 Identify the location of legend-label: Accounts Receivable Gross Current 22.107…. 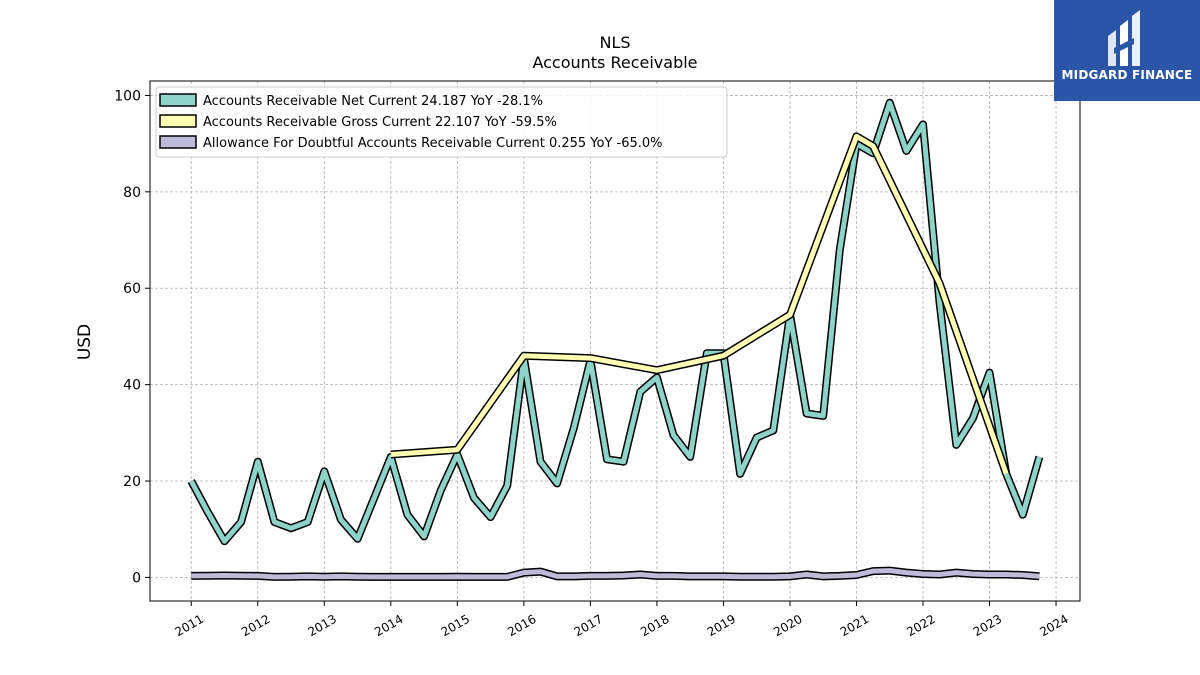
(380, 122).